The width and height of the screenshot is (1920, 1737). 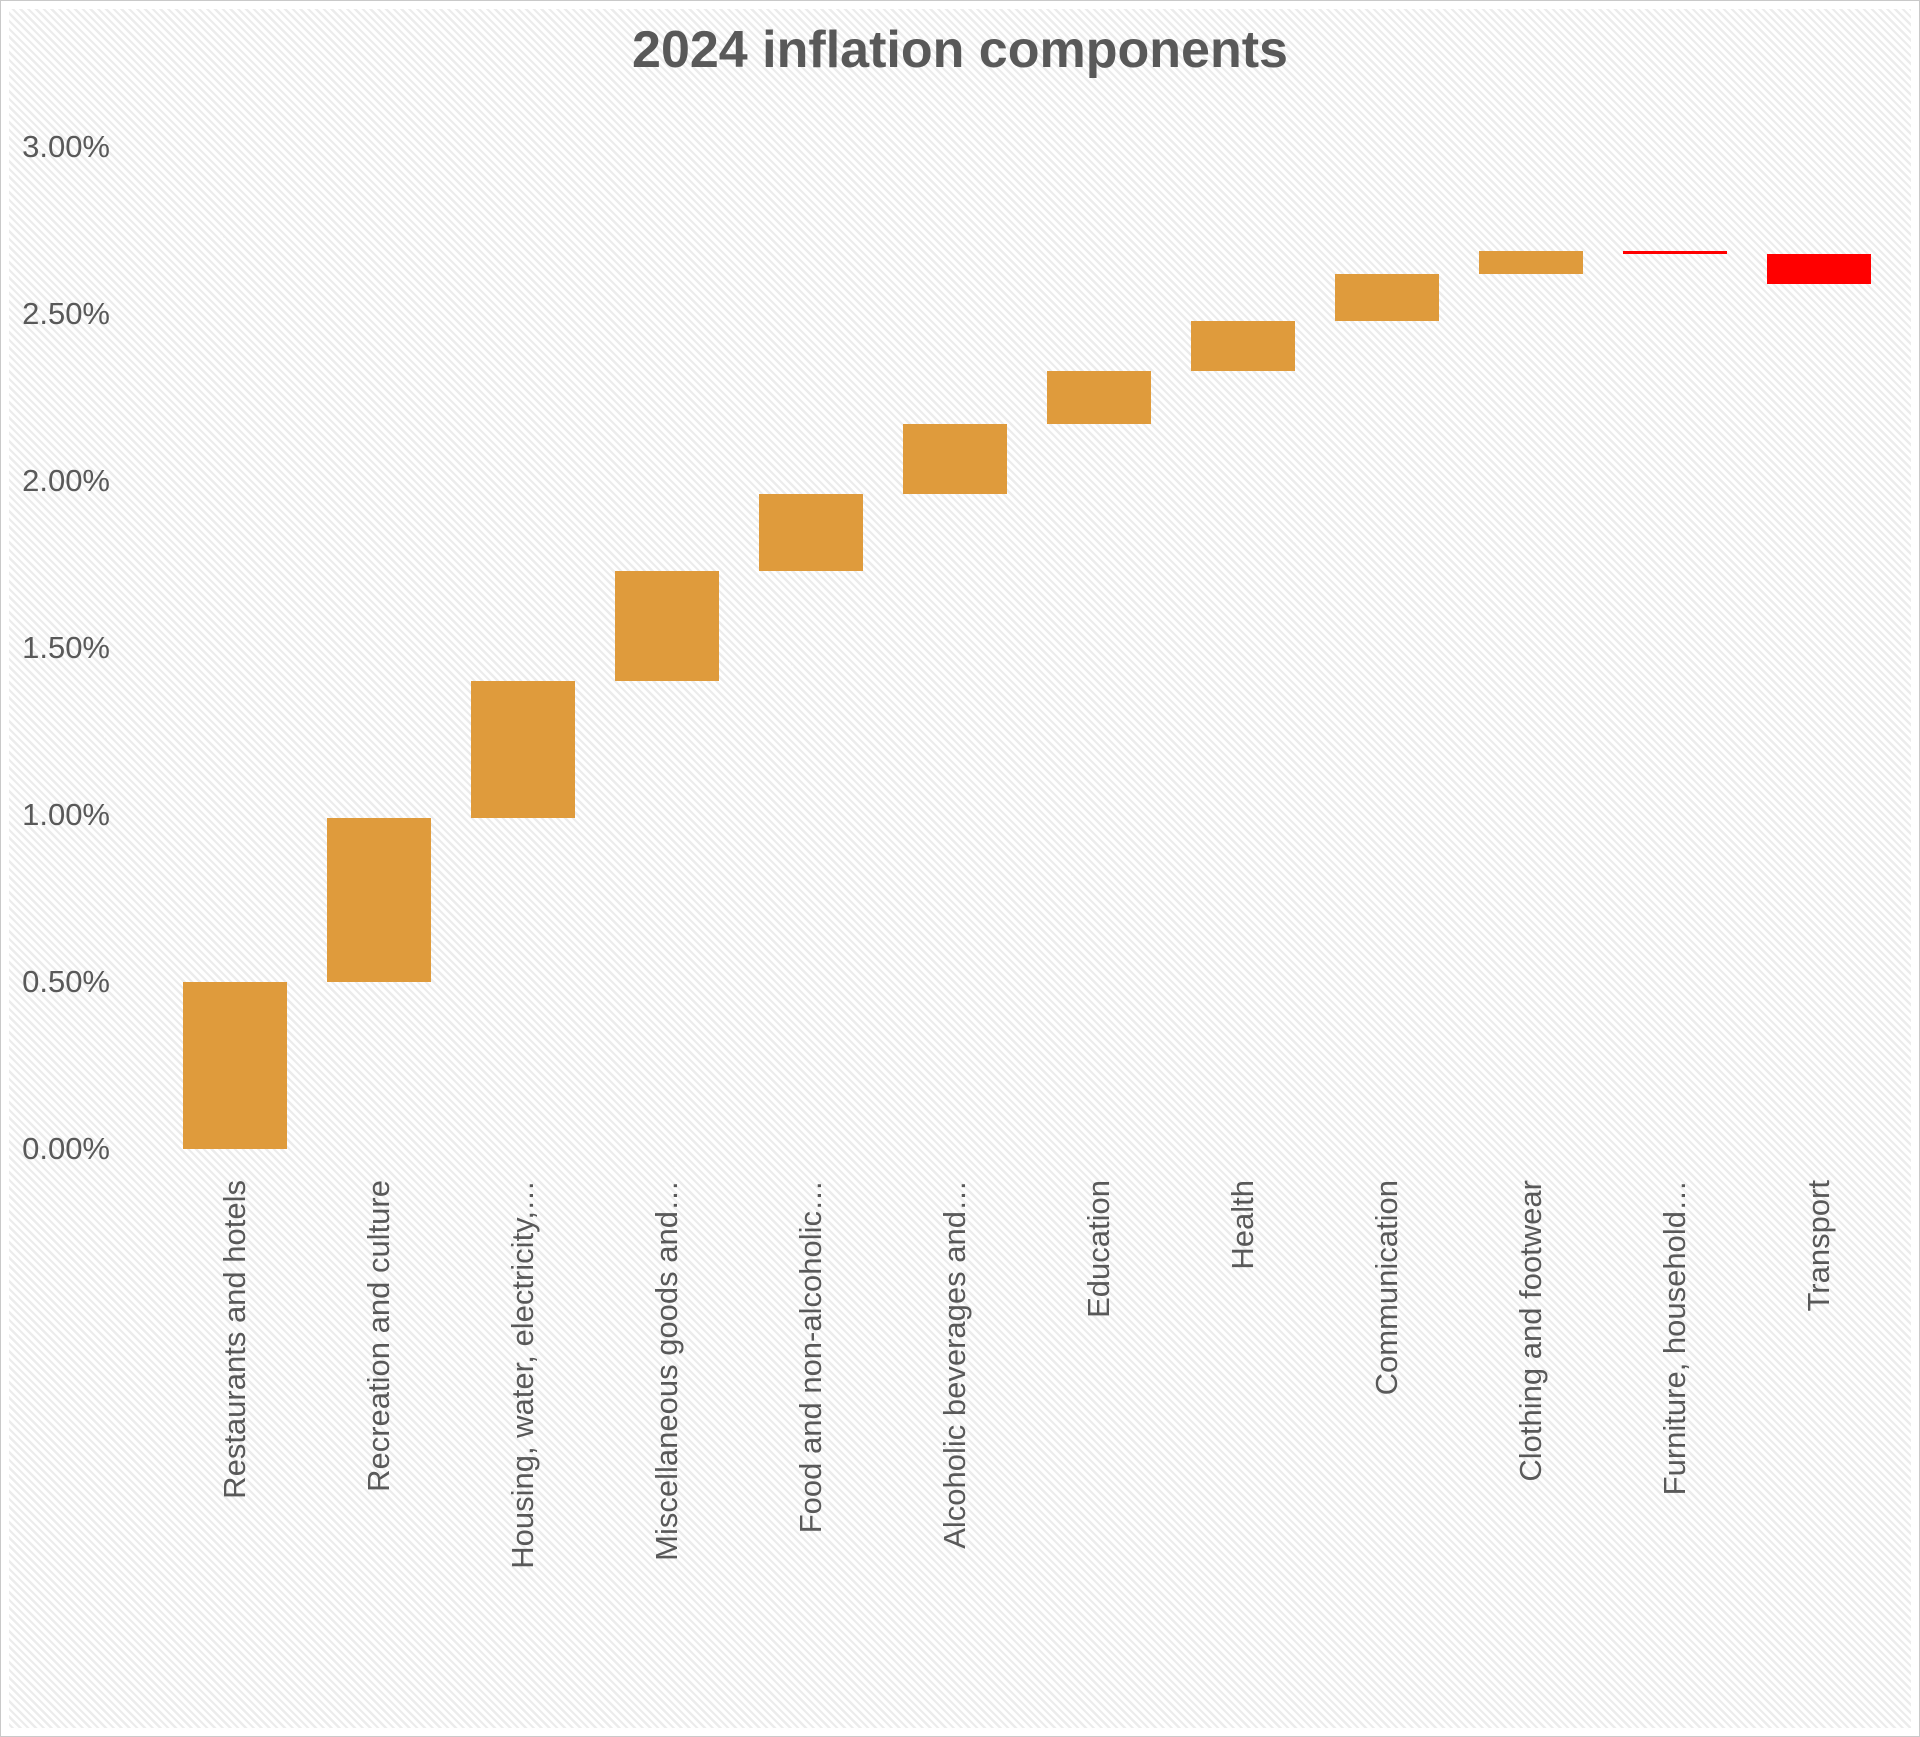 What do you see at coordinates (1242, 1225) in the screenshot?
I see `x-label-health: Health` at bounding box center [1242, 1225].